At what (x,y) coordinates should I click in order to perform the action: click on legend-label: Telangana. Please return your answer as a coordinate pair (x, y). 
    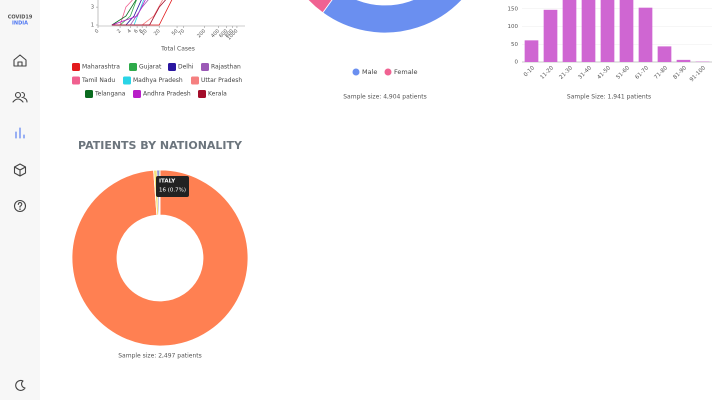
    Looking at the image, I should click on (110, 94).